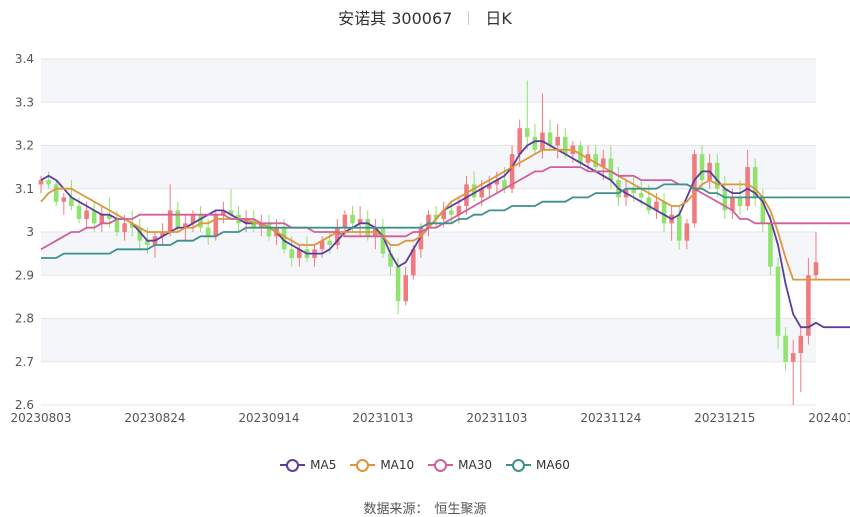  What do you see at coordinates (460, 509) in the screenshot?
I see `source-value: 恒生聚源` at bounding box center [460, 509].